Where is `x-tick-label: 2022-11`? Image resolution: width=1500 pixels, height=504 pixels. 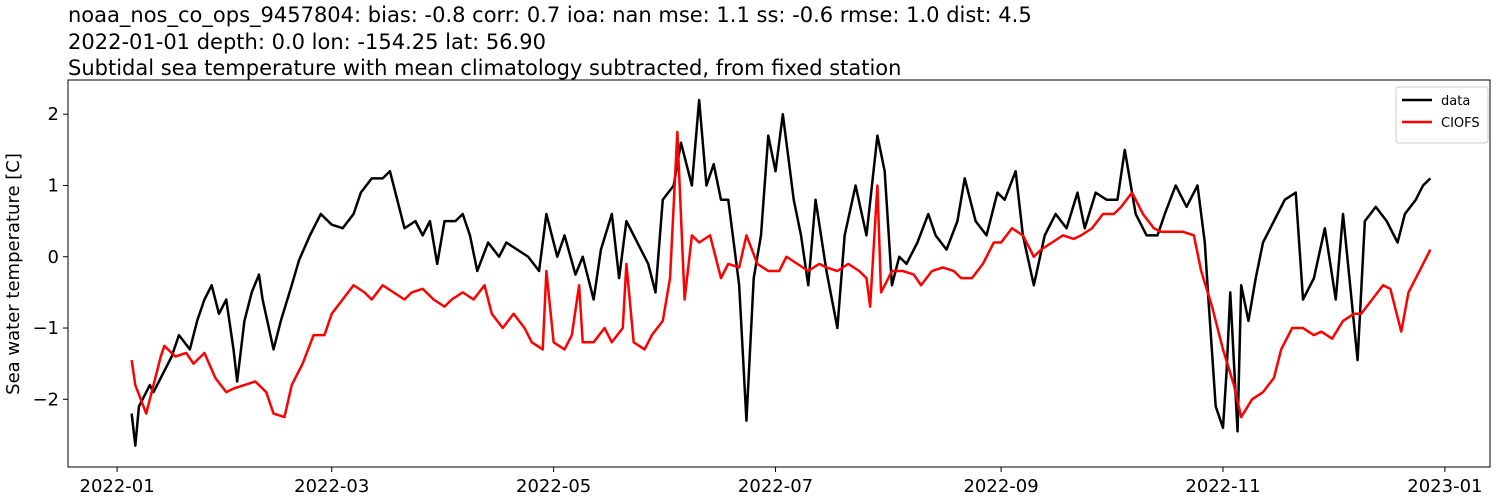
x-tick-label: 2022-11 is located at coordinates (1222, 486).